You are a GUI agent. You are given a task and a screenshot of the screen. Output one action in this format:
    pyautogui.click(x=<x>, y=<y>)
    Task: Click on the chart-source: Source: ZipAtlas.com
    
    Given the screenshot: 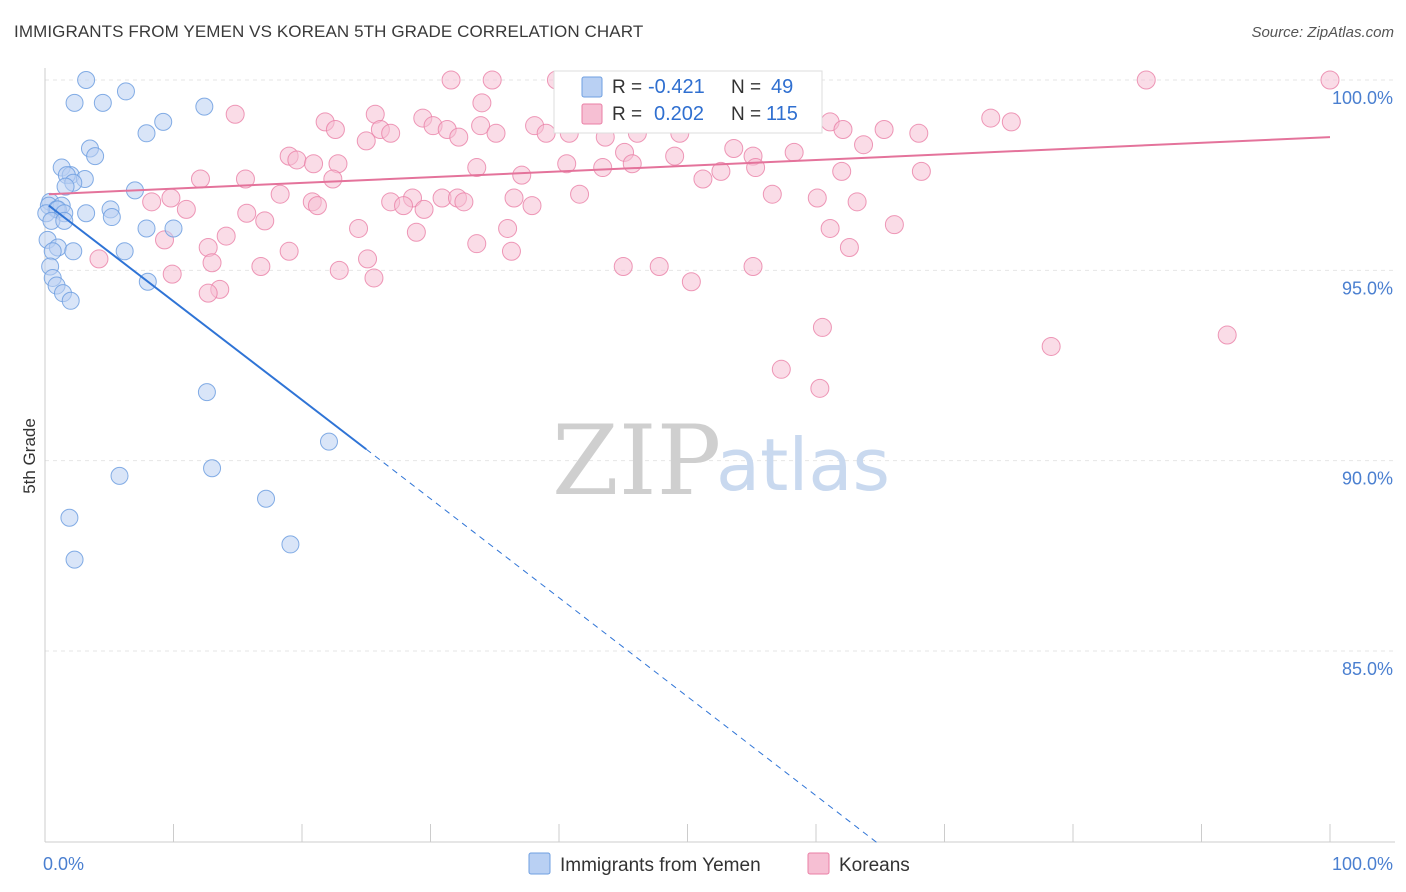 What is the action you would take?
    pyautogui.click(x=1322, y=32)
    